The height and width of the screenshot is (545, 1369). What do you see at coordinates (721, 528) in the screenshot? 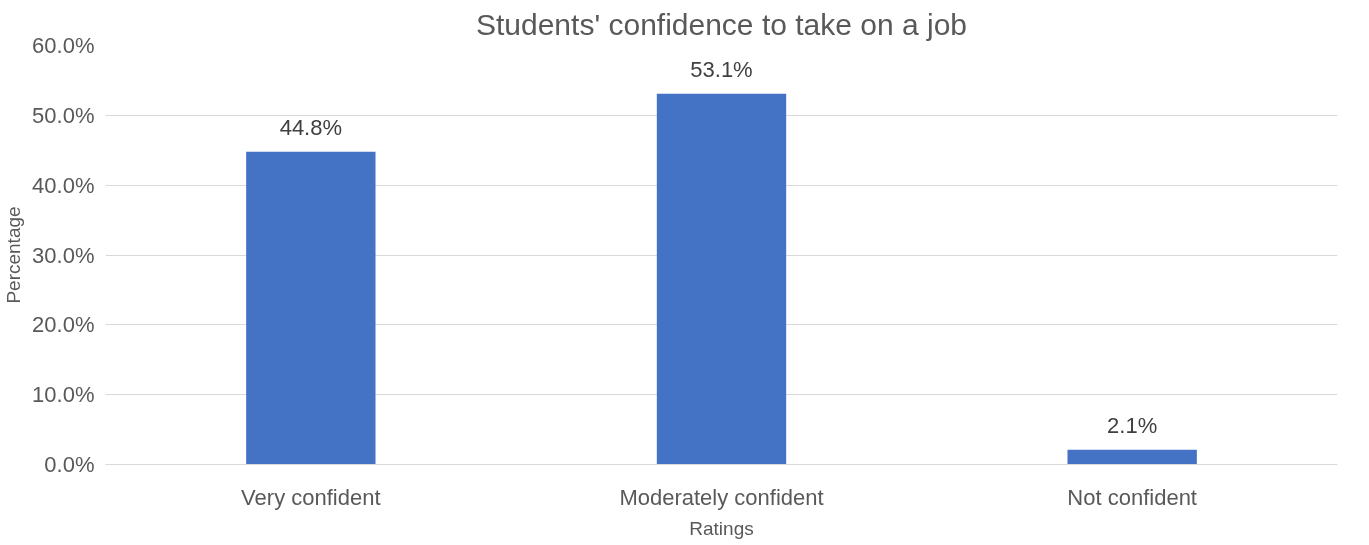
I see `x-axis-title: Ratings` at bounding box center [721, 528].